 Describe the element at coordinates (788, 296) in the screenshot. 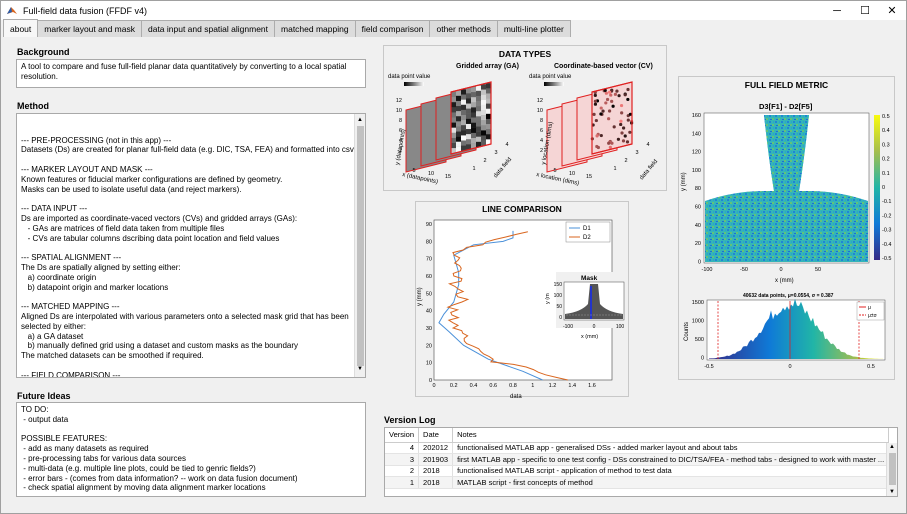

I see `hist-title: 40632 data points, μ=0.0554, σ = 0.387` at that location.